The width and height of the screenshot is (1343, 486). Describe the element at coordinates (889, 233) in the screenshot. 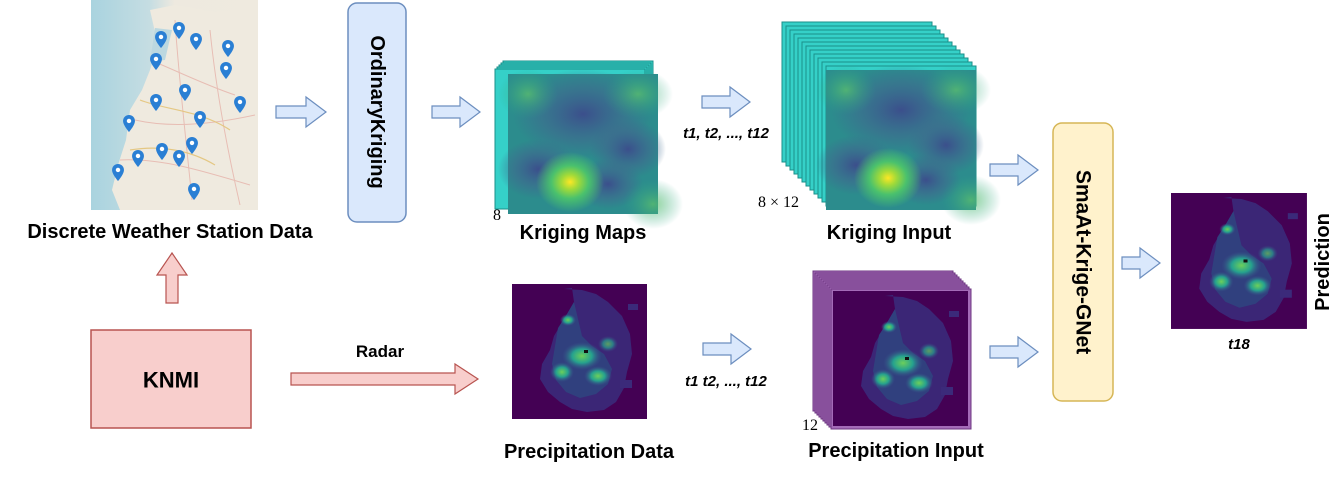

I see `kriging-input-label: Kriging Input` at that location.